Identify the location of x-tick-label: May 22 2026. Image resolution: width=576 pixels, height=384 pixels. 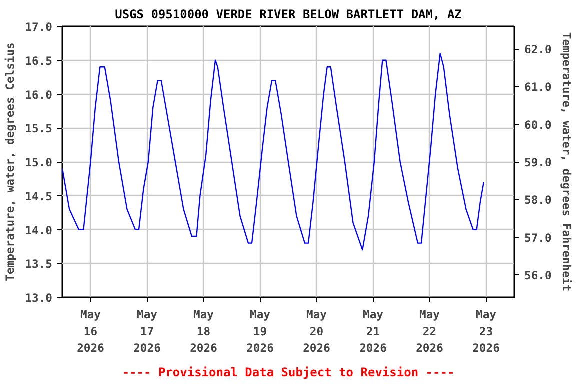
(430, 332).